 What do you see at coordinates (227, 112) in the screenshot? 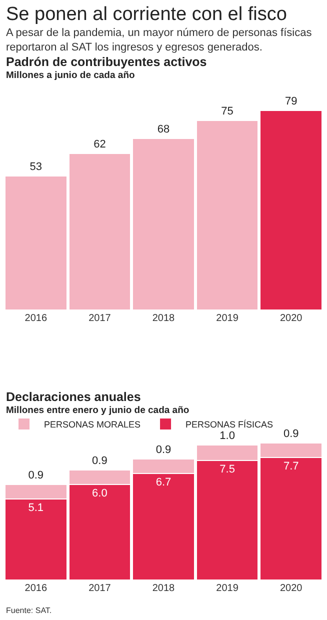
I see `data-label: 75` at bounding box center [227, 112].